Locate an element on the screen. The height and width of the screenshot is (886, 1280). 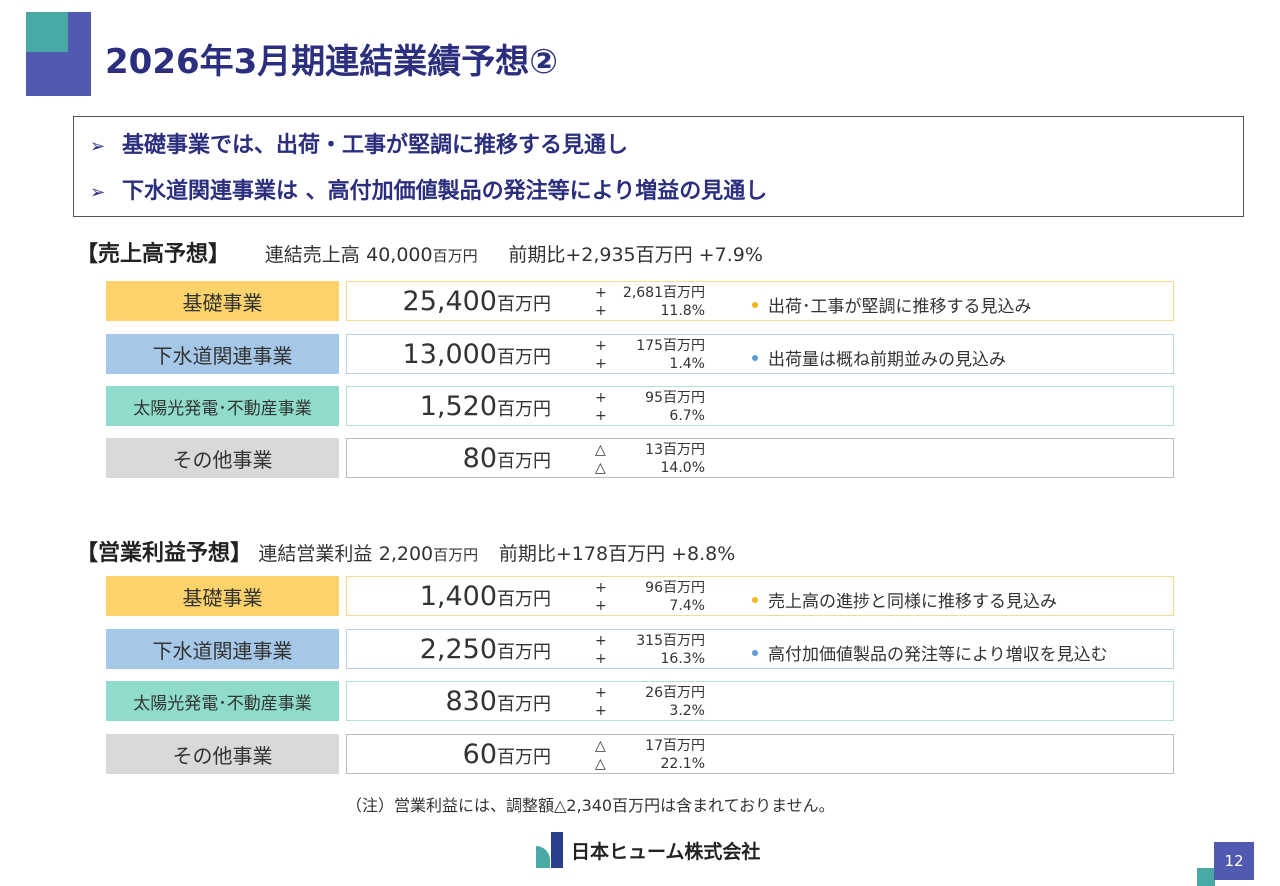
yoy-diff: +175百万円 +1.4% is located at coordinates (650, 355).